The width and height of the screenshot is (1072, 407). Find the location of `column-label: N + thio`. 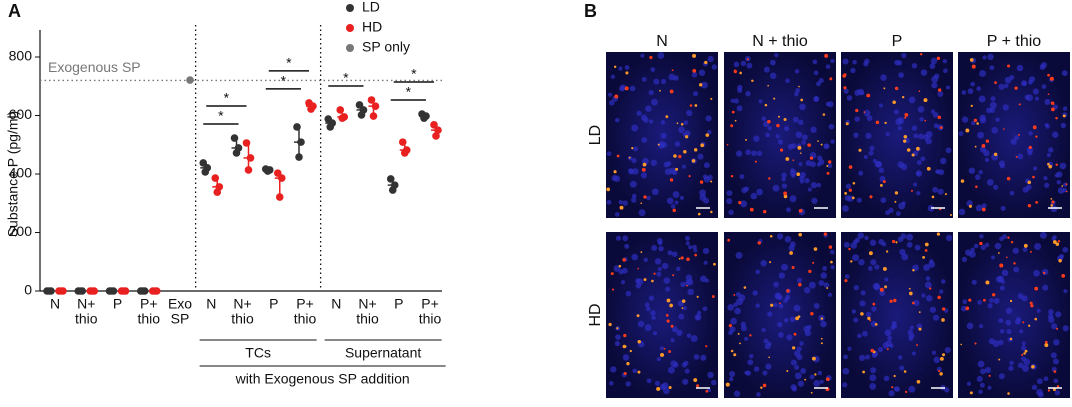

column-label: N + thio is located at coordinates (780, 41).